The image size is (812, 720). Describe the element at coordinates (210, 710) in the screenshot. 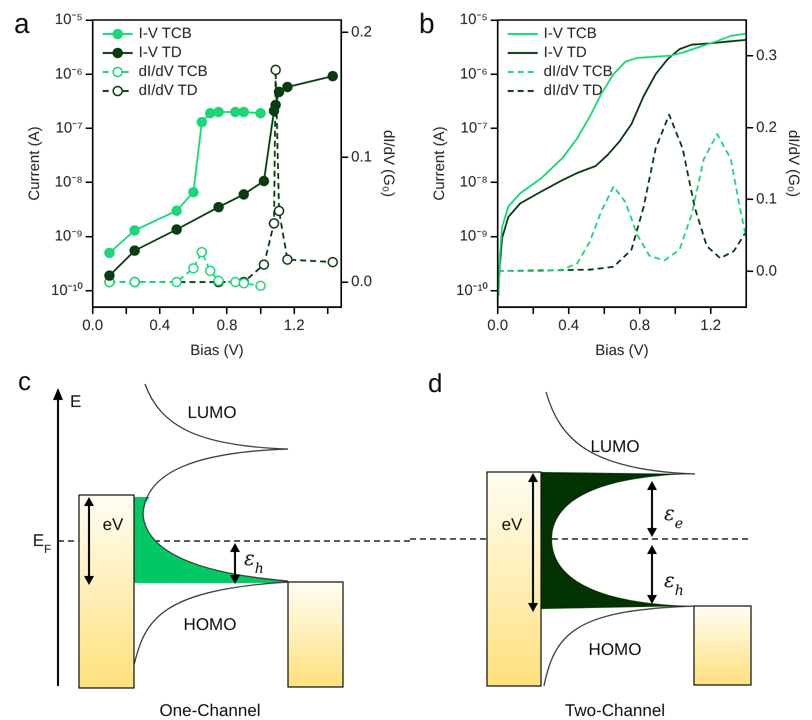

I see `text: One-Channel` at that location.